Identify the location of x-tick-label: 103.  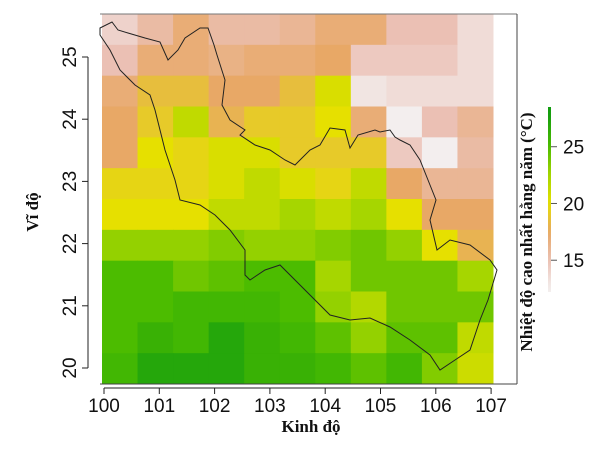
(270, 406).